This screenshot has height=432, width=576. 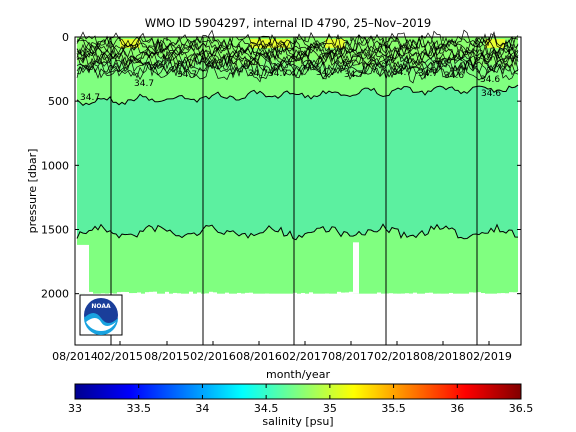 I want to click on x-tick-label: 08/2018, so click(x=443, y=356).